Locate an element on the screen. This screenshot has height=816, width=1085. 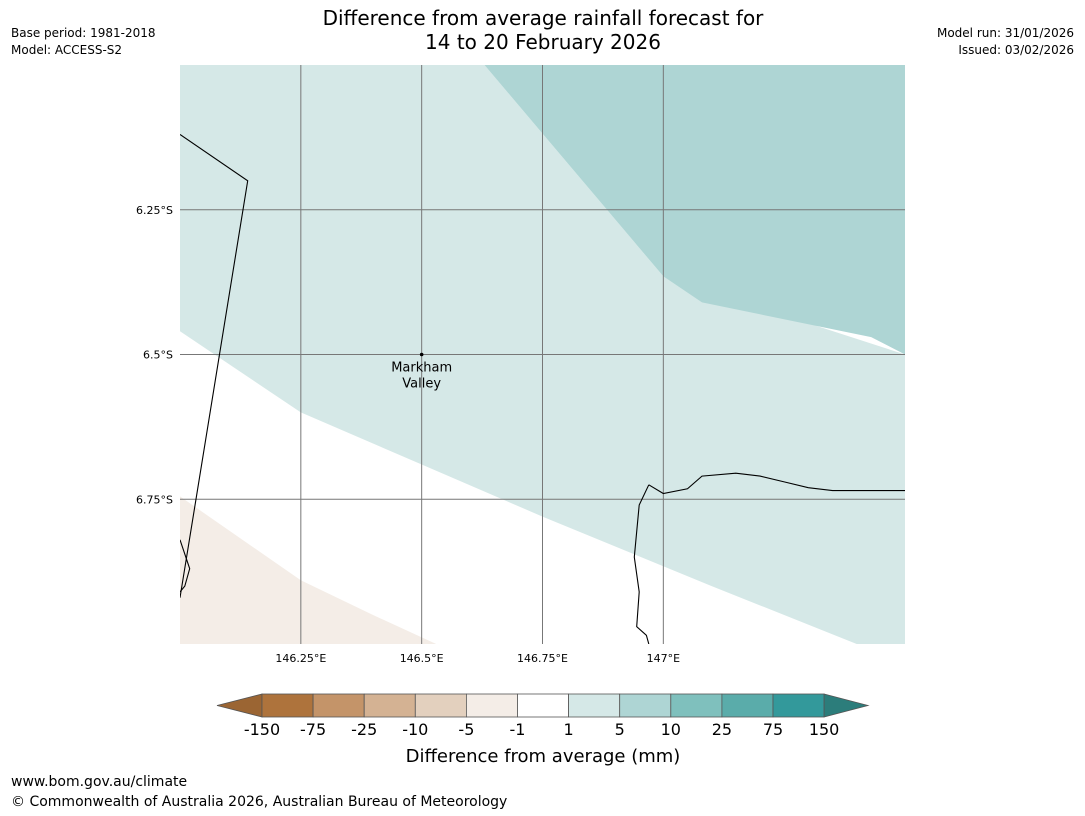
colorbar-label-0: -150 is located at coordinates (262, 729).